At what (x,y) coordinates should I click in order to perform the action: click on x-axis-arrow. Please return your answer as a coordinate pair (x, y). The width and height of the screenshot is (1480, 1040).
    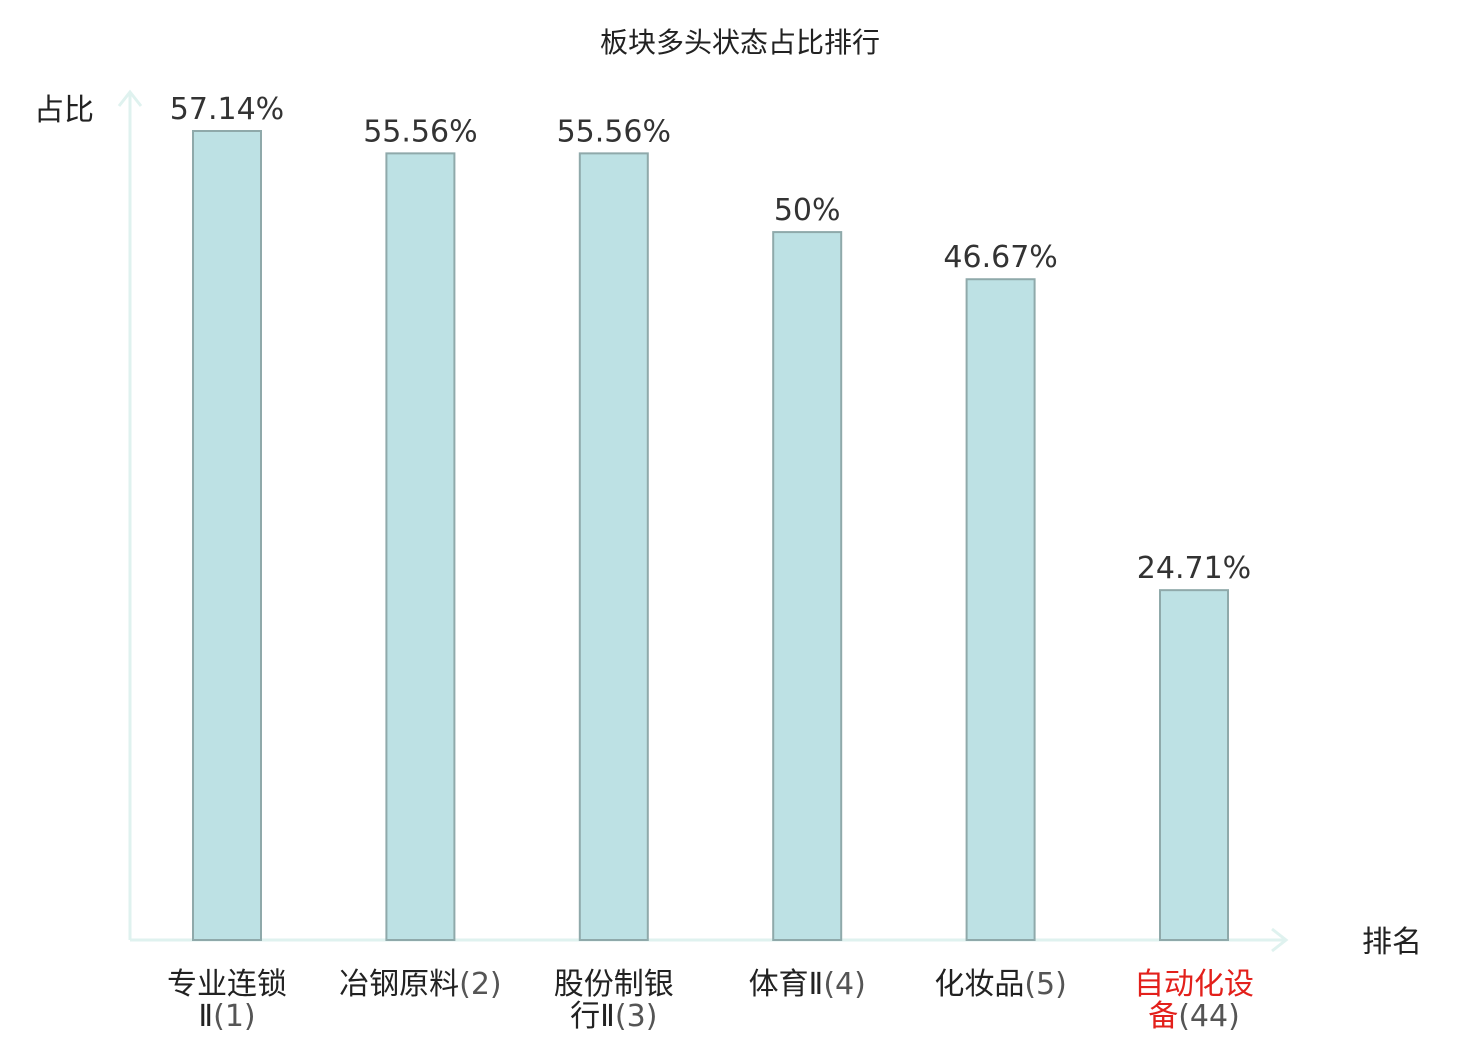
    Looking at the image, I should click on (1280, 940).